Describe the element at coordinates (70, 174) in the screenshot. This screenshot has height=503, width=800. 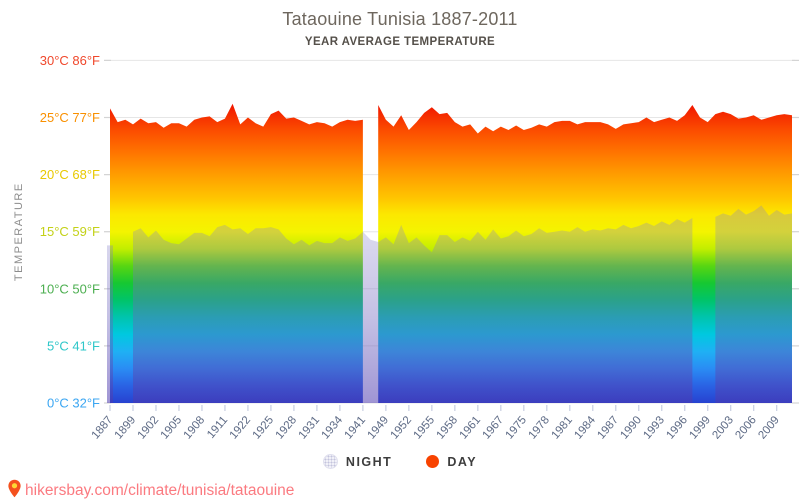
I see `y-axis-tick-label: 20°C 68°F` at that location.